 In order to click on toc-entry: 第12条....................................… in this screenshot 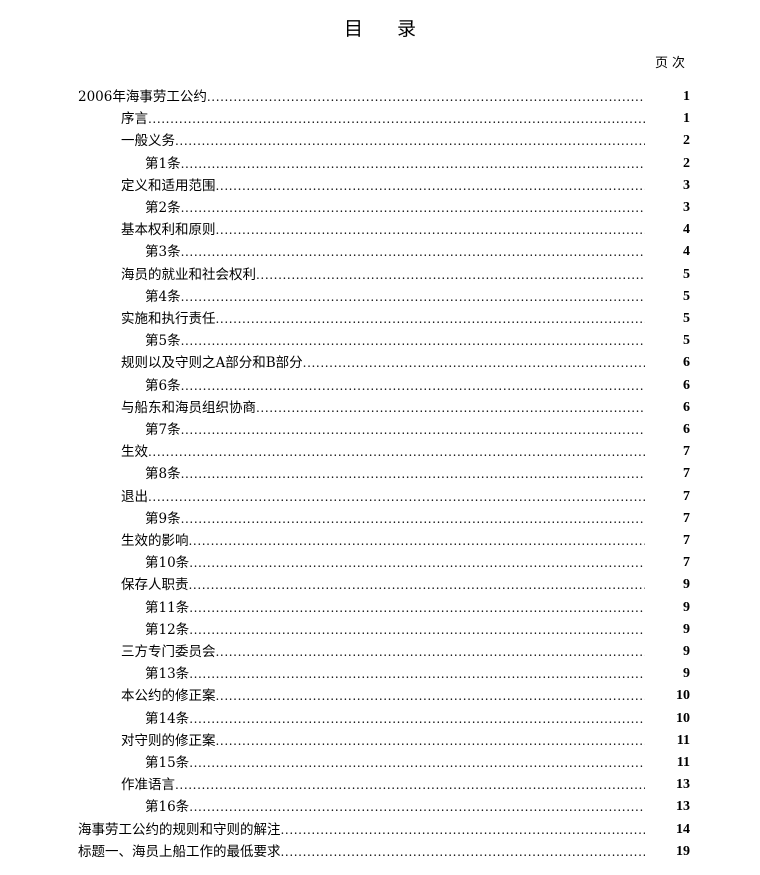, I will do `click(417, 630)`.